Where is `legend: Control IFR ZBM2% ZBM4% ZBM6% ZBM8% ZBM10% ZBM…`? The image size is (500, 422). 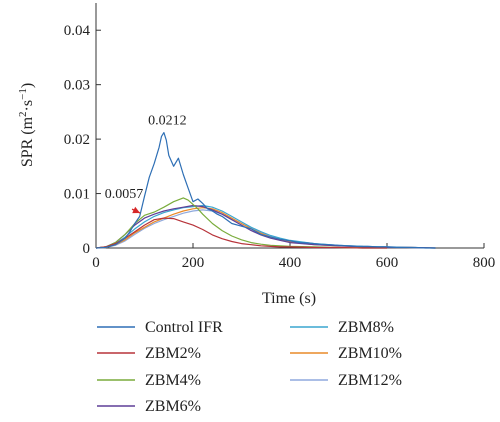
legend: Control IFR ZBM2% ZBM4% ZBM6% ZBM8% ZBM10% ZBM… is located at coordinates (249, 367).